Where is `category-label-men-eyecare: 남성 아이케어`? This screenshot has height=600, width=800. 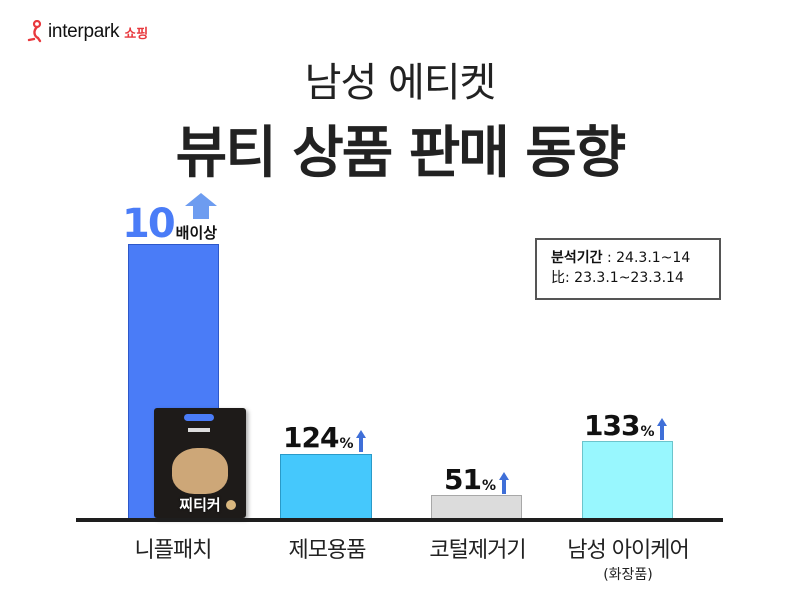
category-label-men-eyecare: 남성 아이케어 is located at coordinates (628, 550).